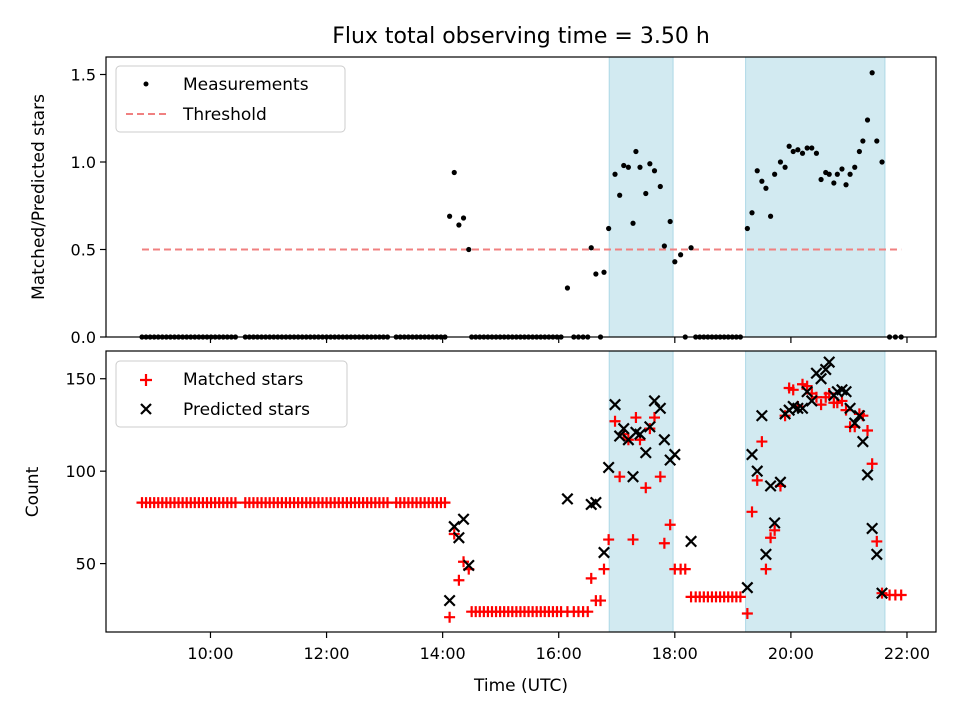 Image resolution: width=960 pixels, height=720 pixels. What do you see at coordinates (33, 491) in the screenshot?
I see `bottom-y-axis-label: Count` at bounding box center [33, 491].